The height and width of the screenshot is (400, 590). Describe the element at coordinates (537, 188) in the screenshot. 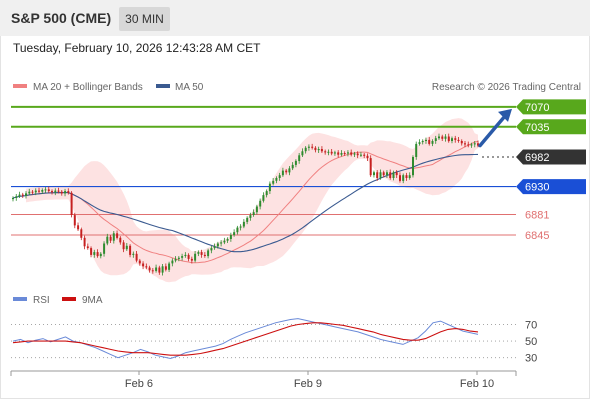

I see `level-label-6930: 6930` at that location.